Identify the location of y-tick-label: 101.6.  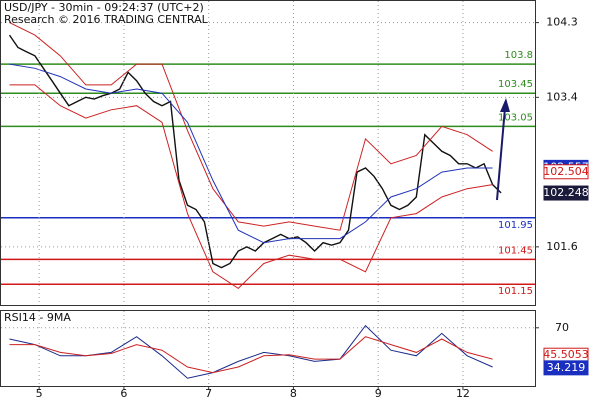
(562, 246).